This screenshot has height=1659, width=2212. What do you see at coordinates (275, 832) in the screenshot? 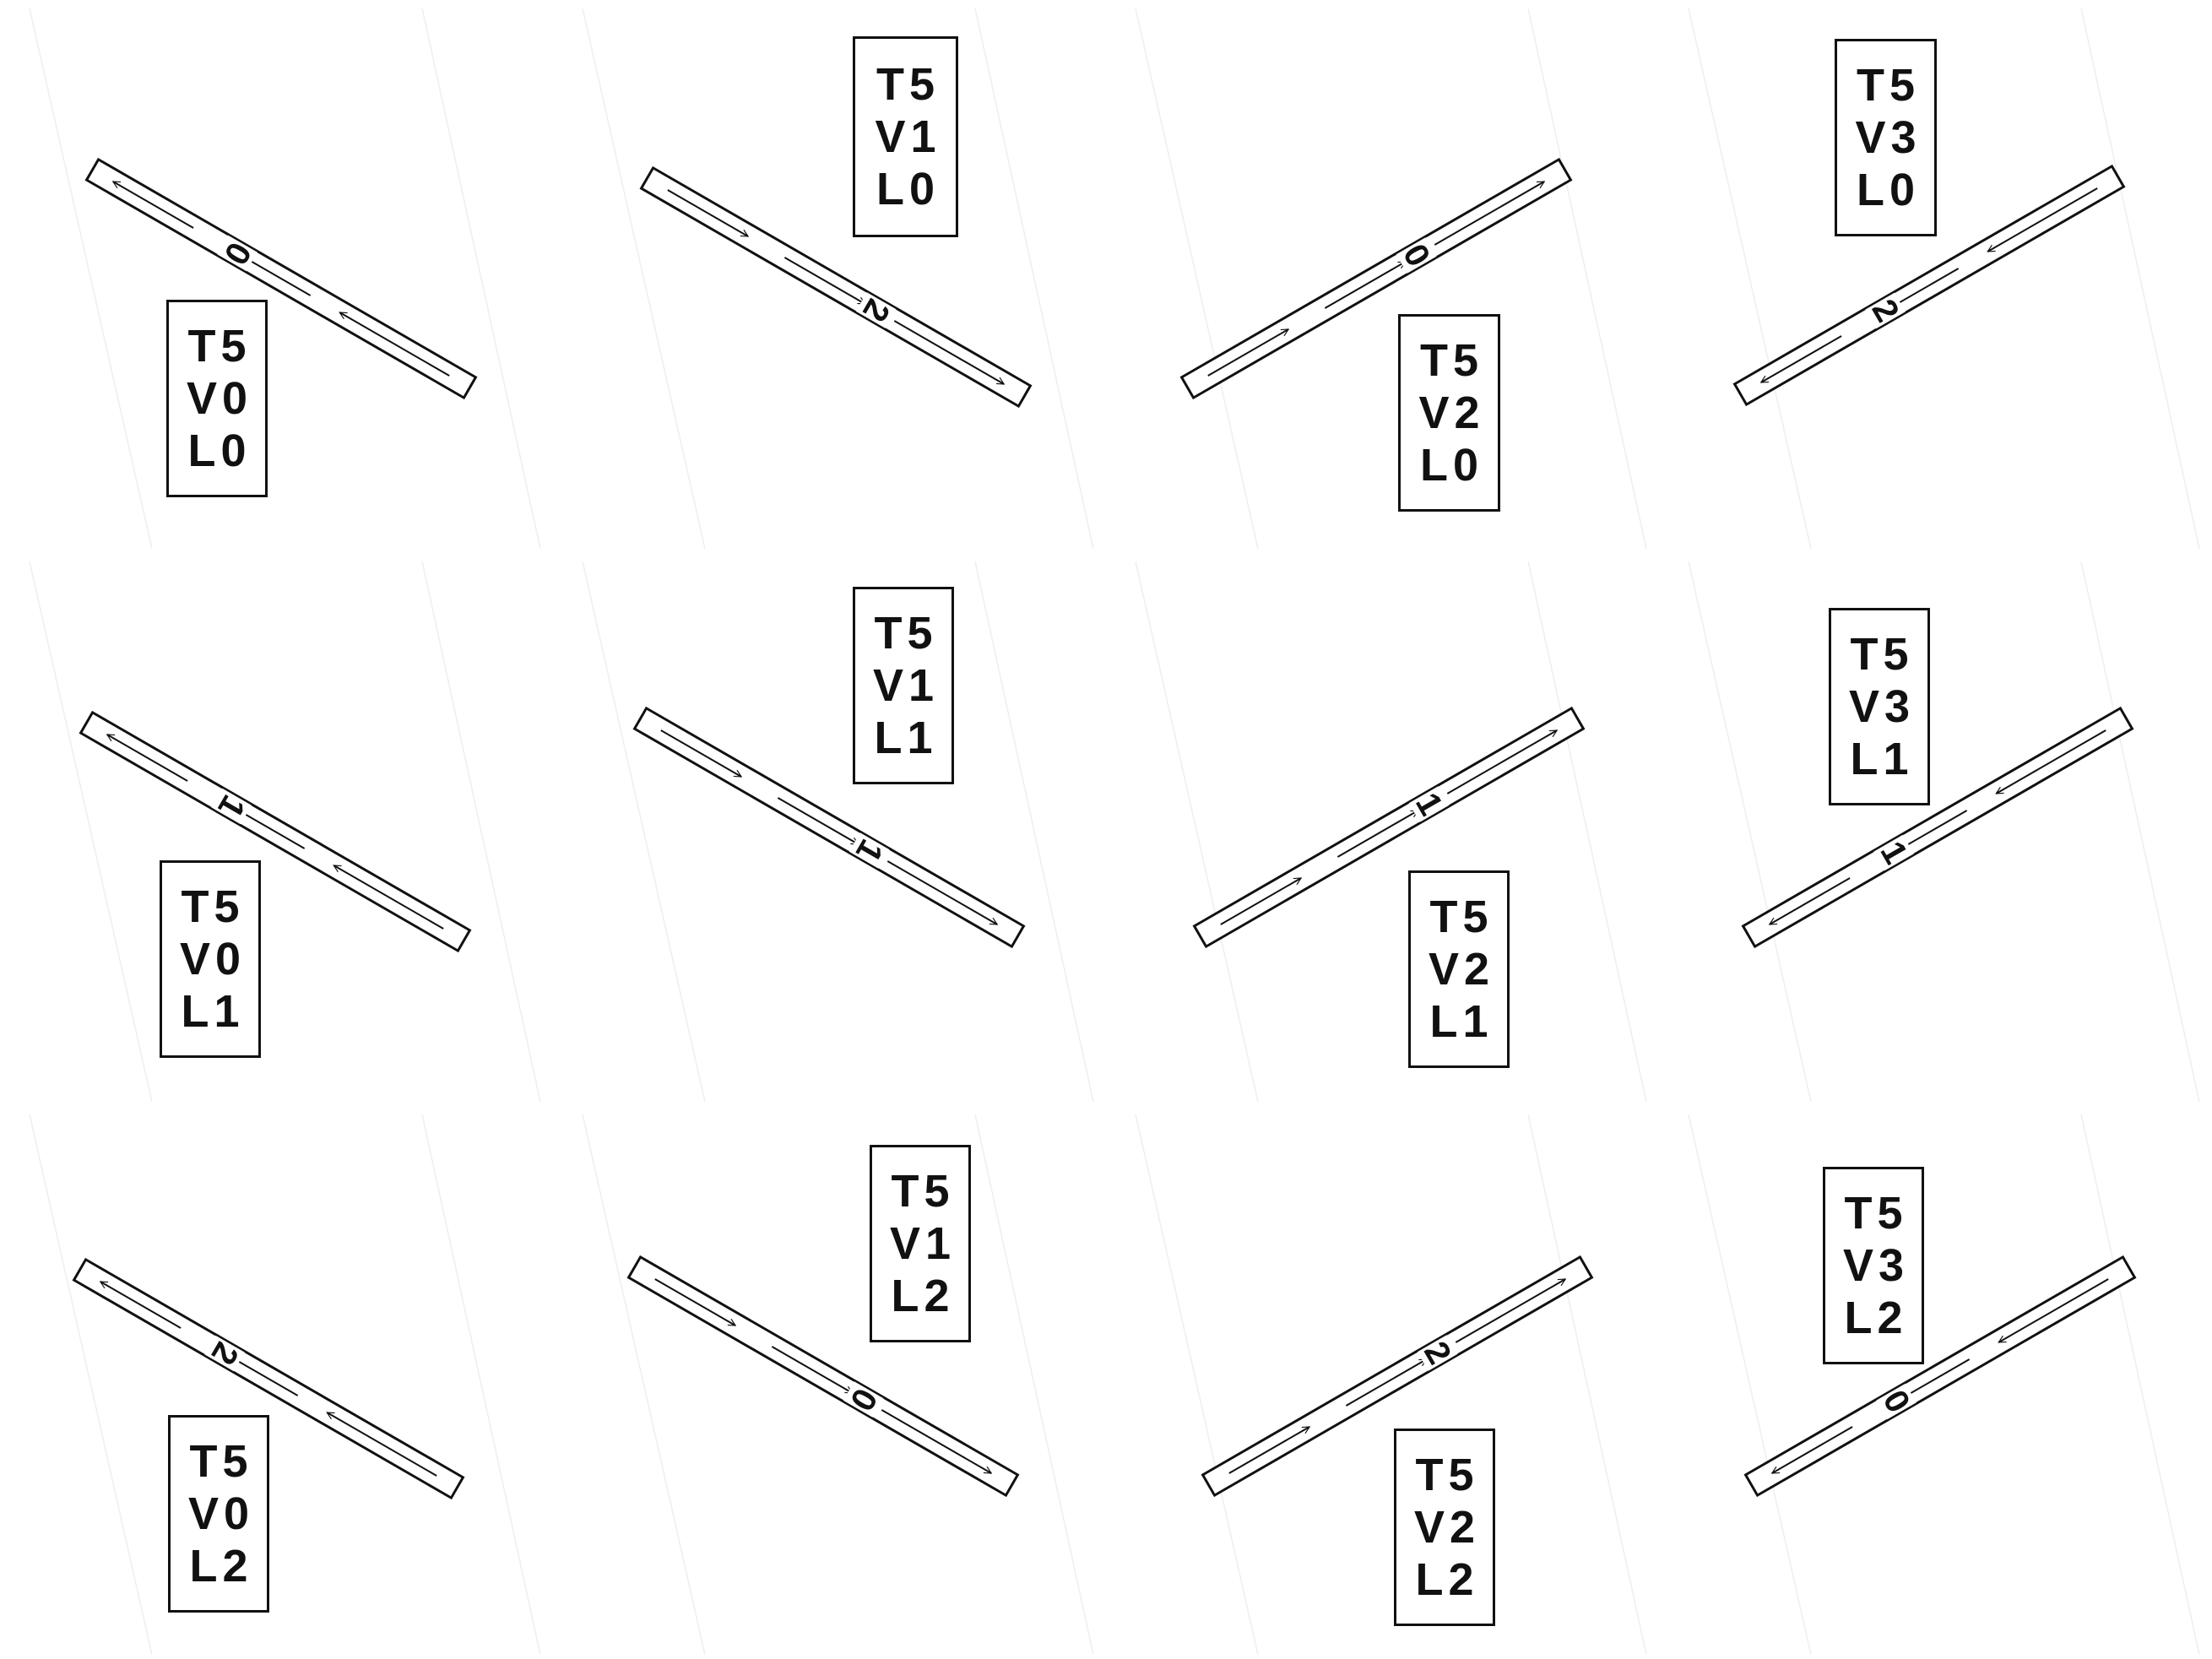
I see `strip-t5-v0-l1: 1` at bounding box center [275, 832].